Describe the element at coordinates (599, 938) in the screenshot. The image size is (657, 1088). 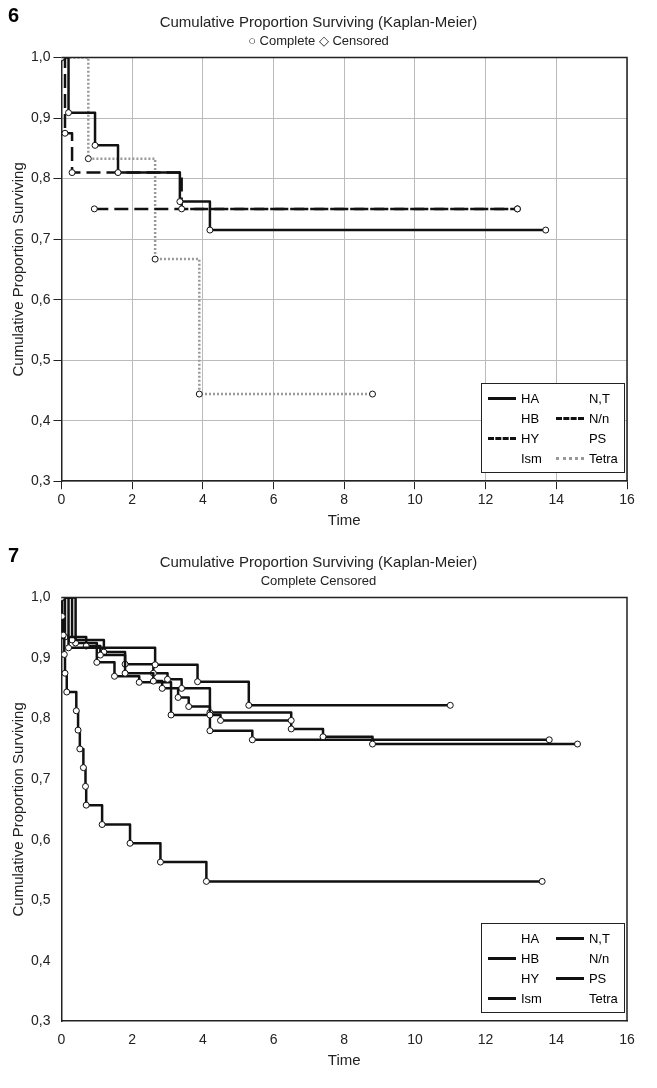
I see `legend-label: N,T` at that location.